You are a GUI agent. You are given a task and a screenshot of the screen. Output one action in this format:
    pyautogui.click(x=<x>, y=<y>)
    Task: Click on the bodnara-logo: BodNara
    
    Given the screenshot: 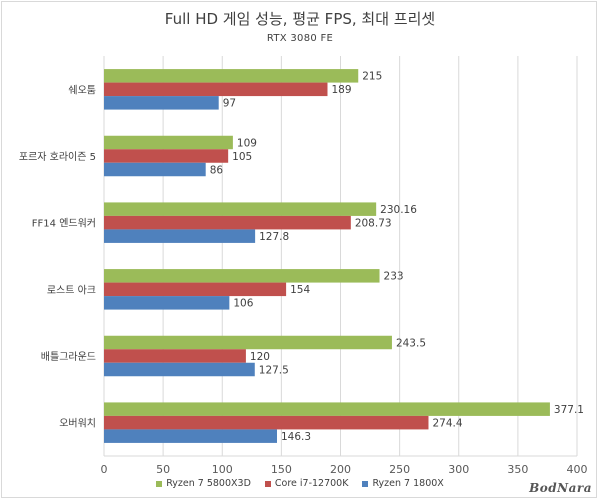 What is the action you would take?
    pyautogui.click(x=560, y=488)
    